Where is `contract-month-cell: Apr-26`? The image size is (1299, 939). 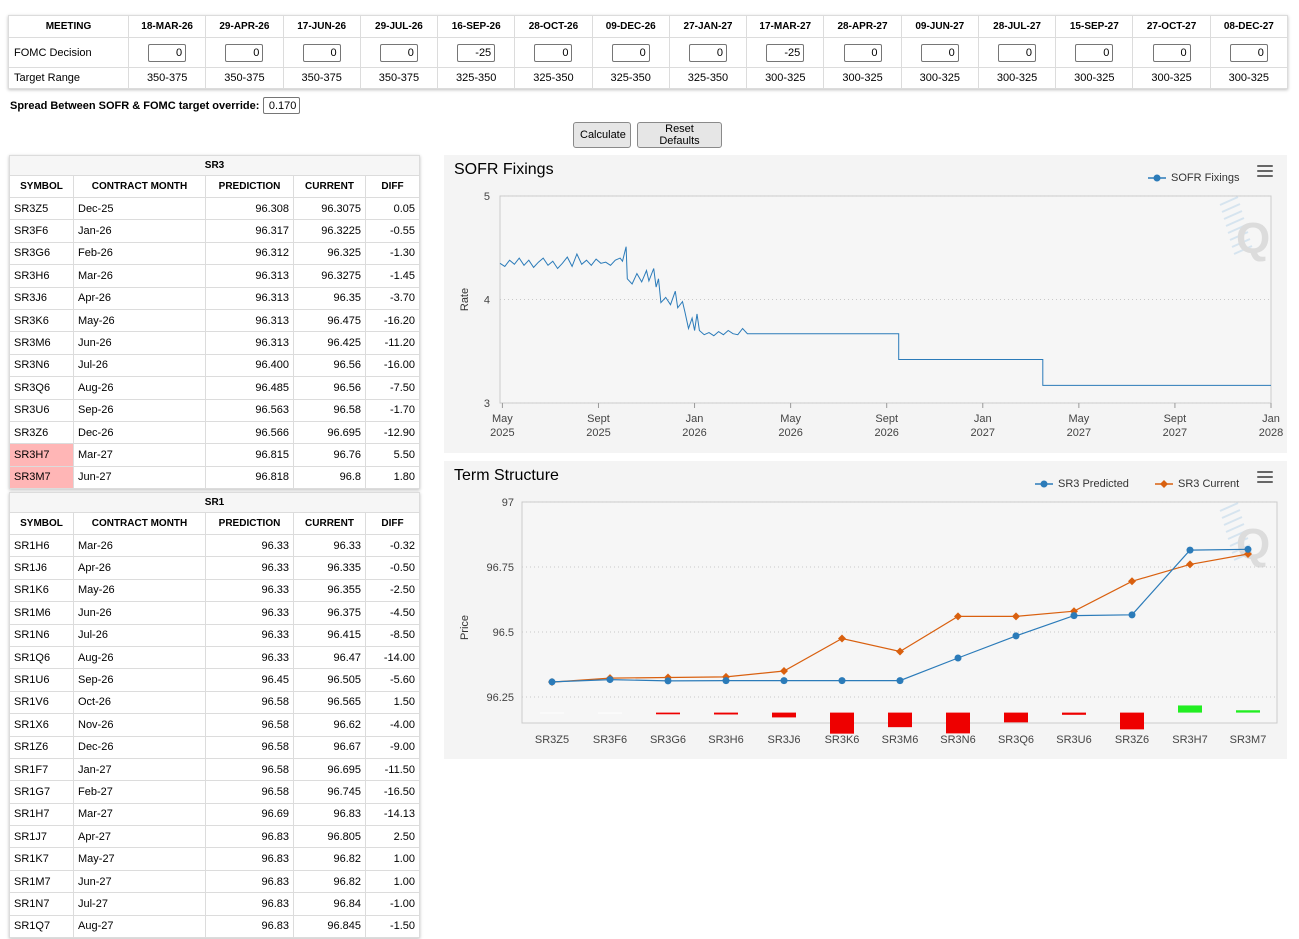
contract-month-cell: Apr-26 is located at coordinates (139, 298).